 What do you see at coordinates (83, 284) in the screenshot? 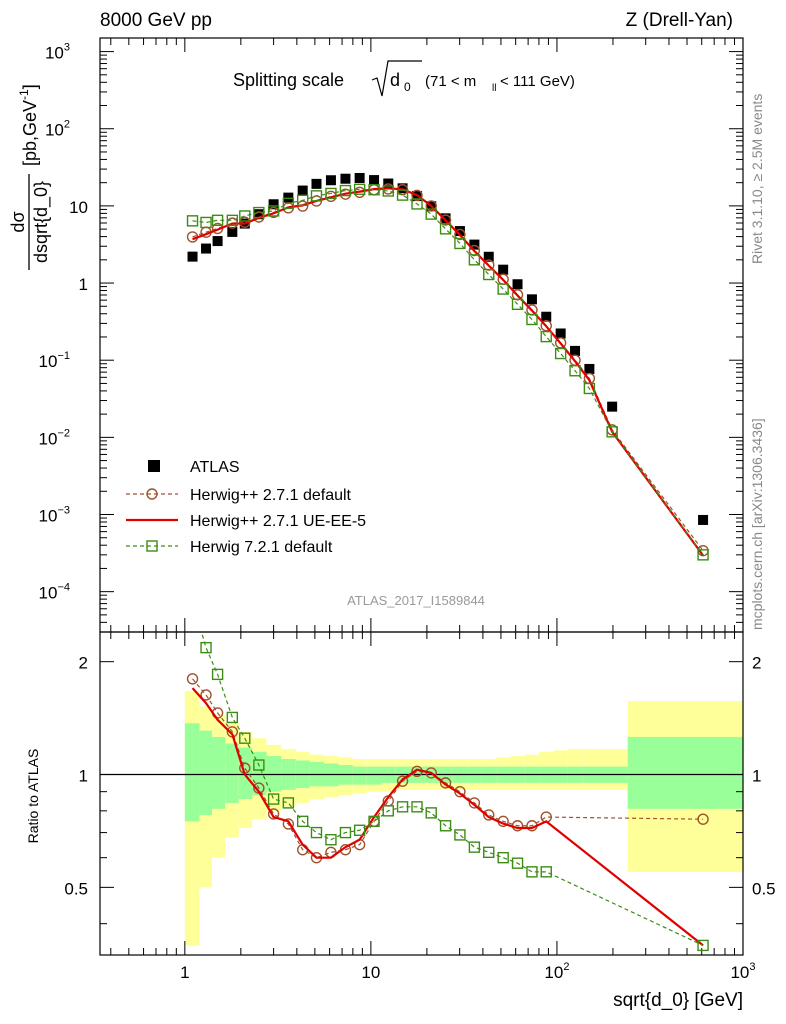
I see `y-tick-label: 1` at bounding box center [83, 284].